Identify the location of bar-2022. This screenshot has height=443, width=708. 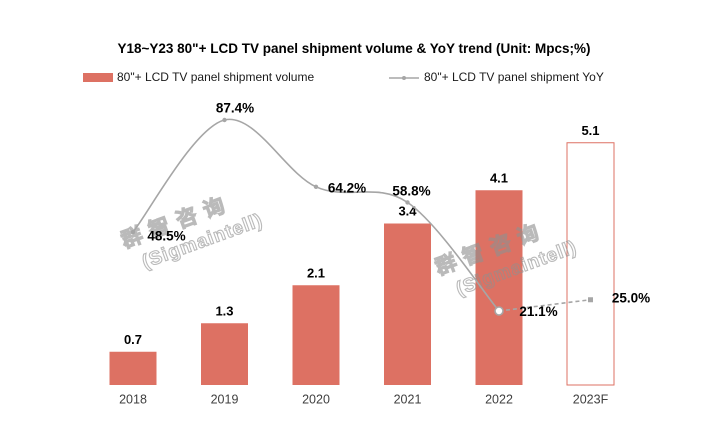
(499, 287).